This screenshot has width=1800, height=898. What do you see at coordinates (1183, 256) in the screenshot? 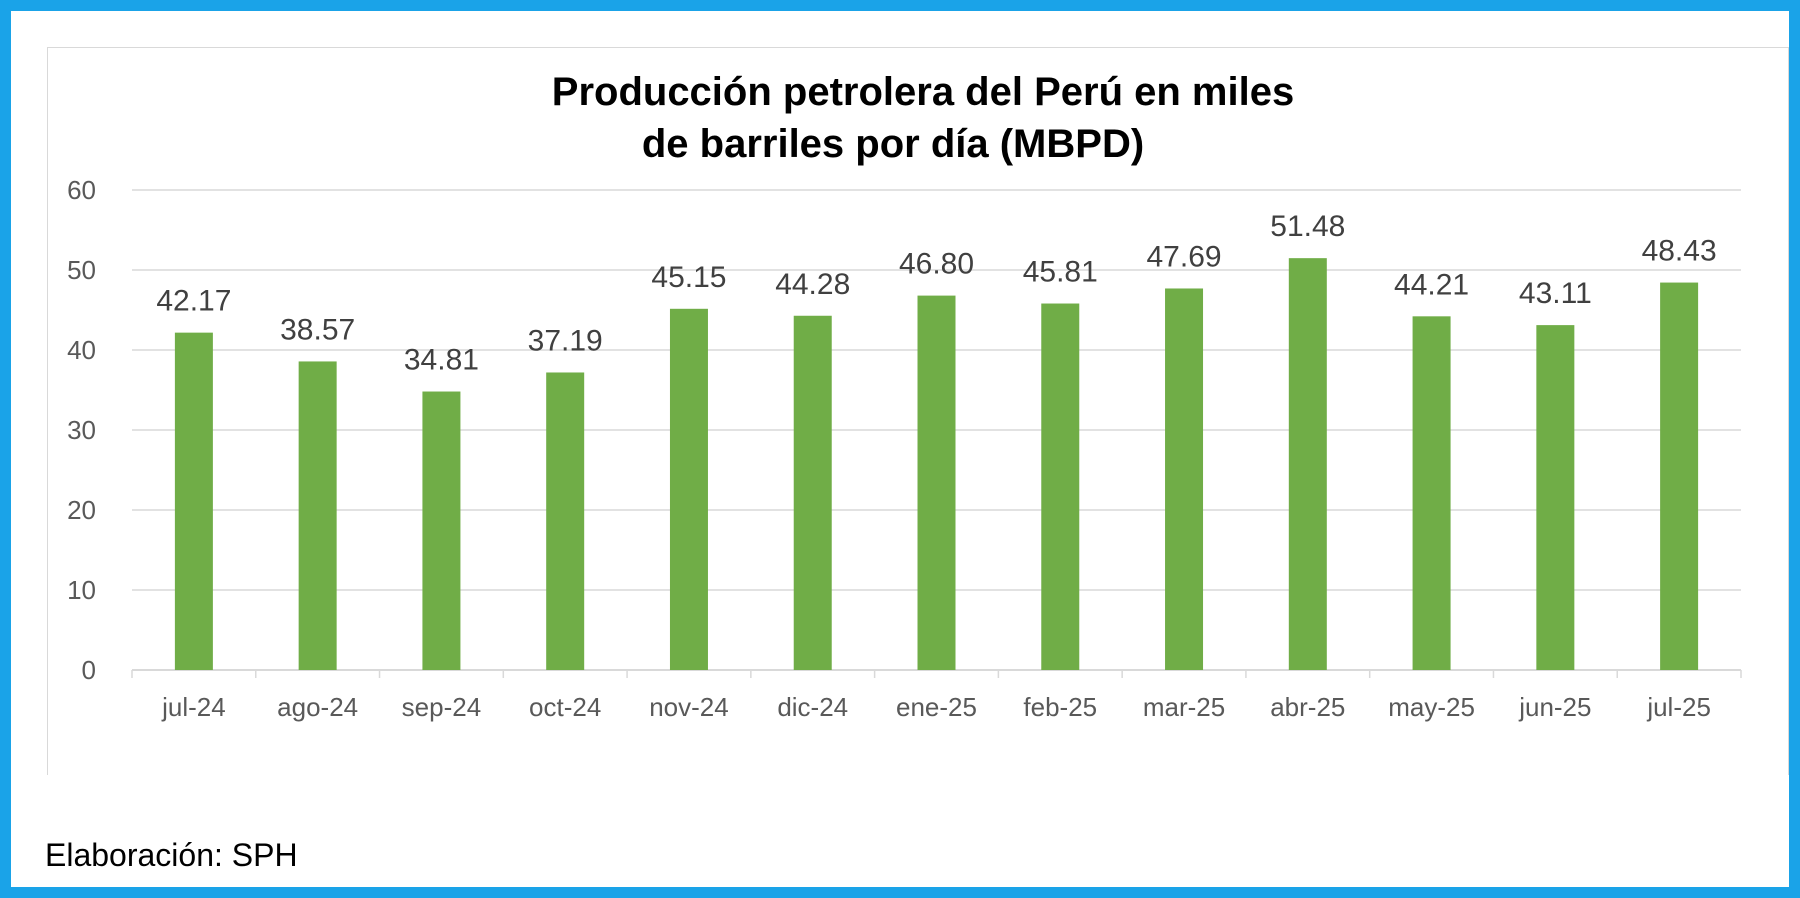
I see `data-label-mar-25: 47.69` at bounding box center [1183, 256].